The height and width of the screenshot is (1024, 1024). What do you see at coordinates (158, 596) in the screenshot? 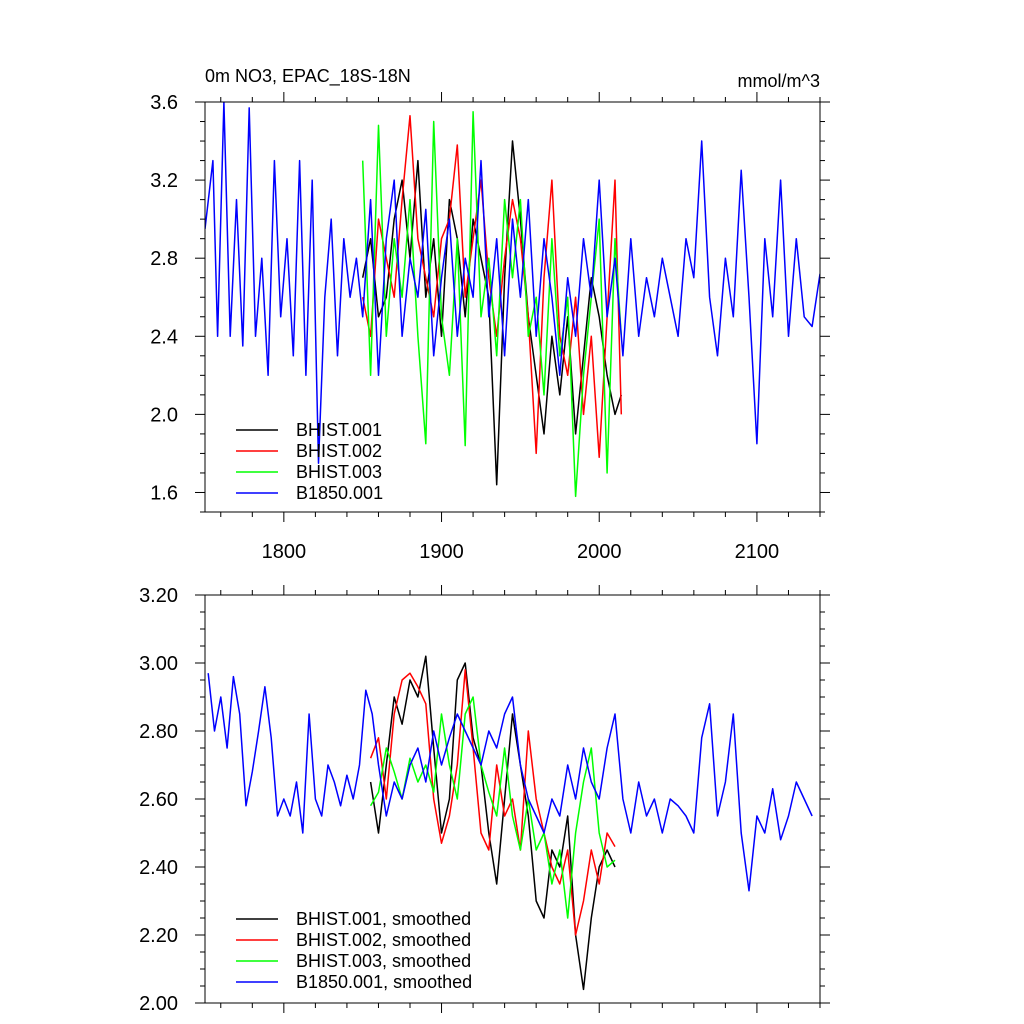
I see `y-tick-label: 3.20` at bounding box center [158, 596].